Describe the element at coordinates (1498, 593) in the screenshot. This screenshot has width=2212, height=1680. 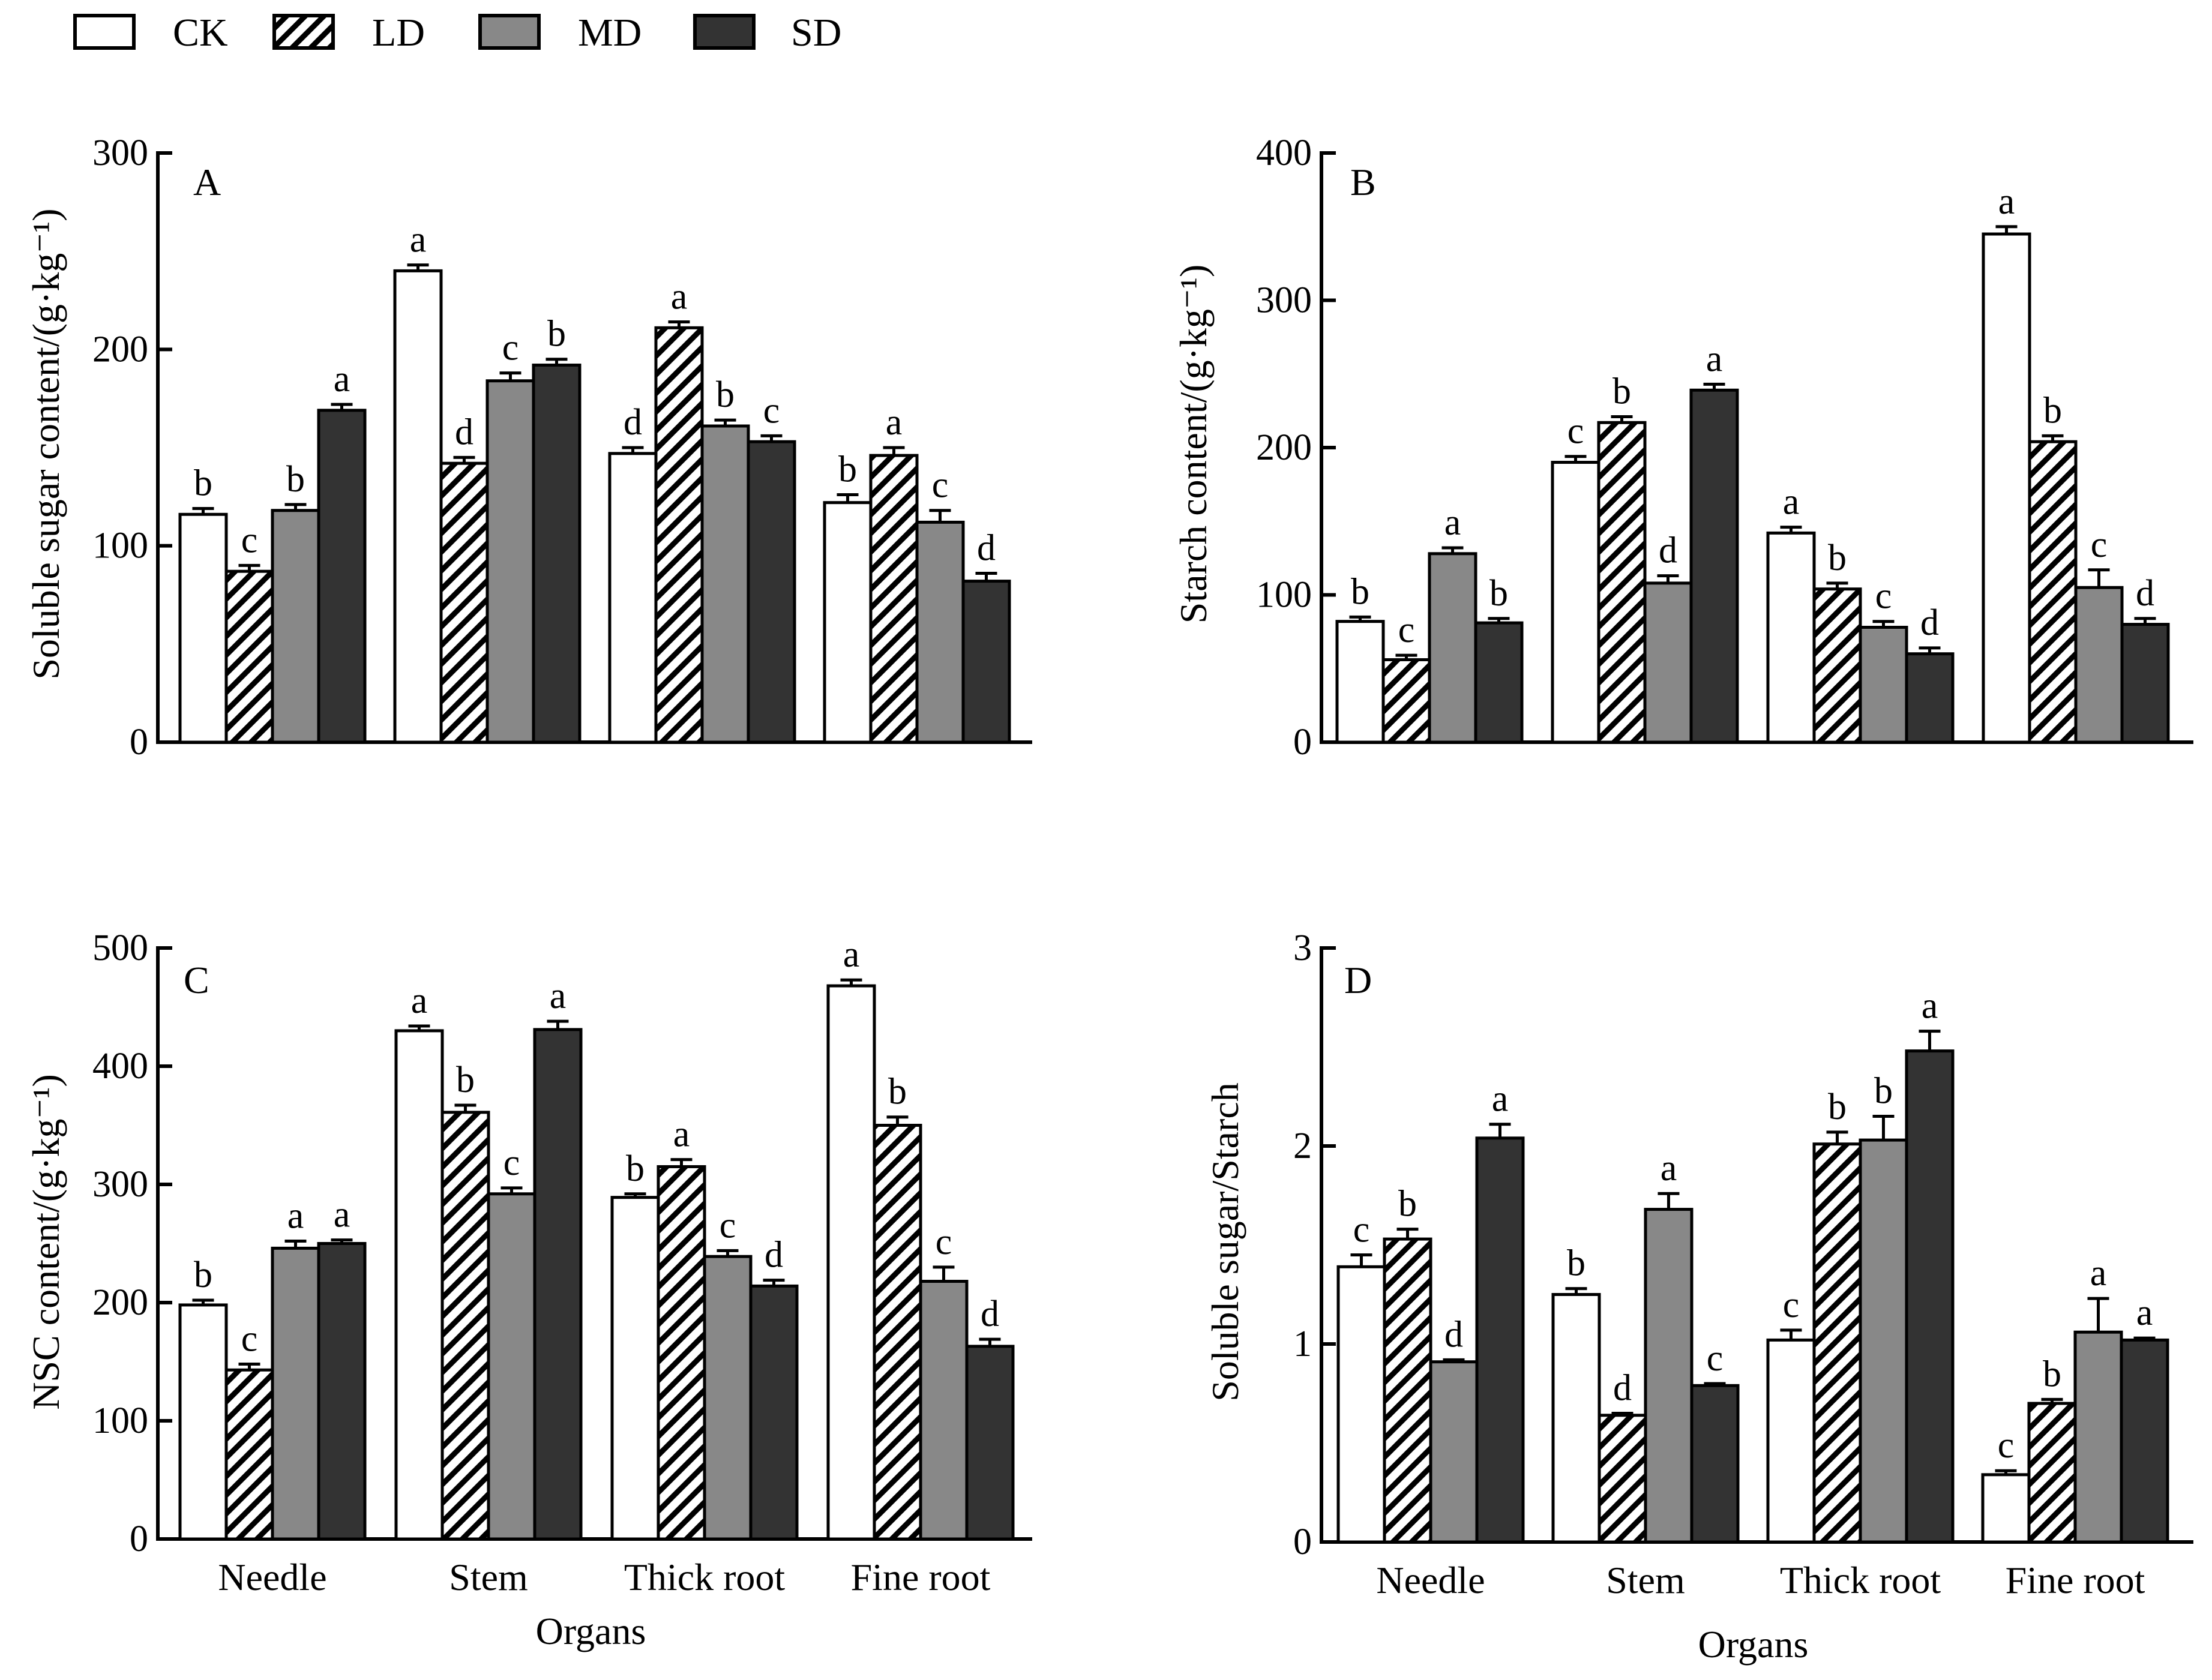
I see `panel-b-sig-letter-sd: b` at that location.